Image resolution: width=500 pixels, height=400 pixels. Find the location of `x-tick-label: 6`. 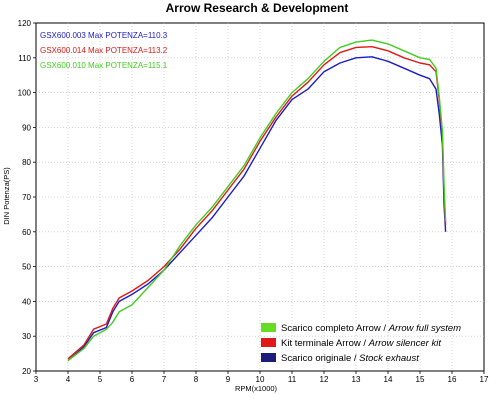

x-tick-label: 6 is located at coordinates (132, 379).